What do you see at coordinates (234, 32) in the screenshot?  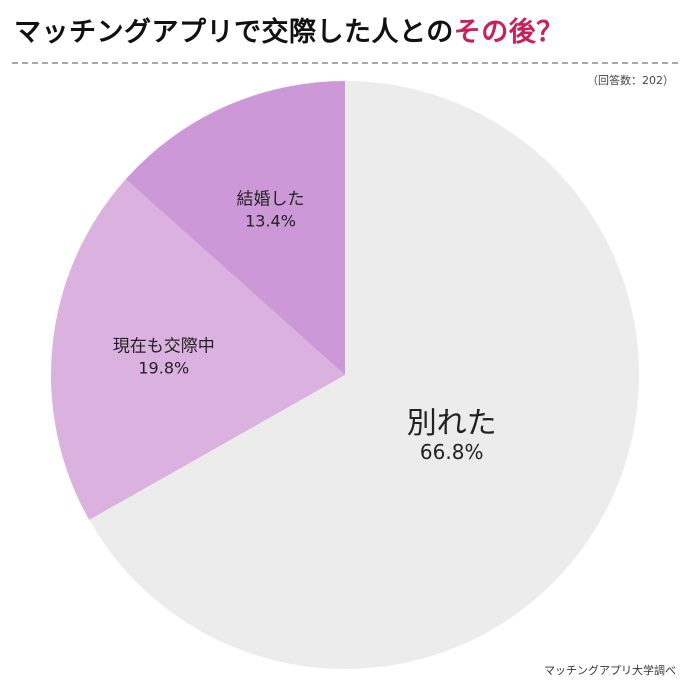 I see `chart-title-main: マッチングアプリで交際した人との` at bounding box center [234, 32].